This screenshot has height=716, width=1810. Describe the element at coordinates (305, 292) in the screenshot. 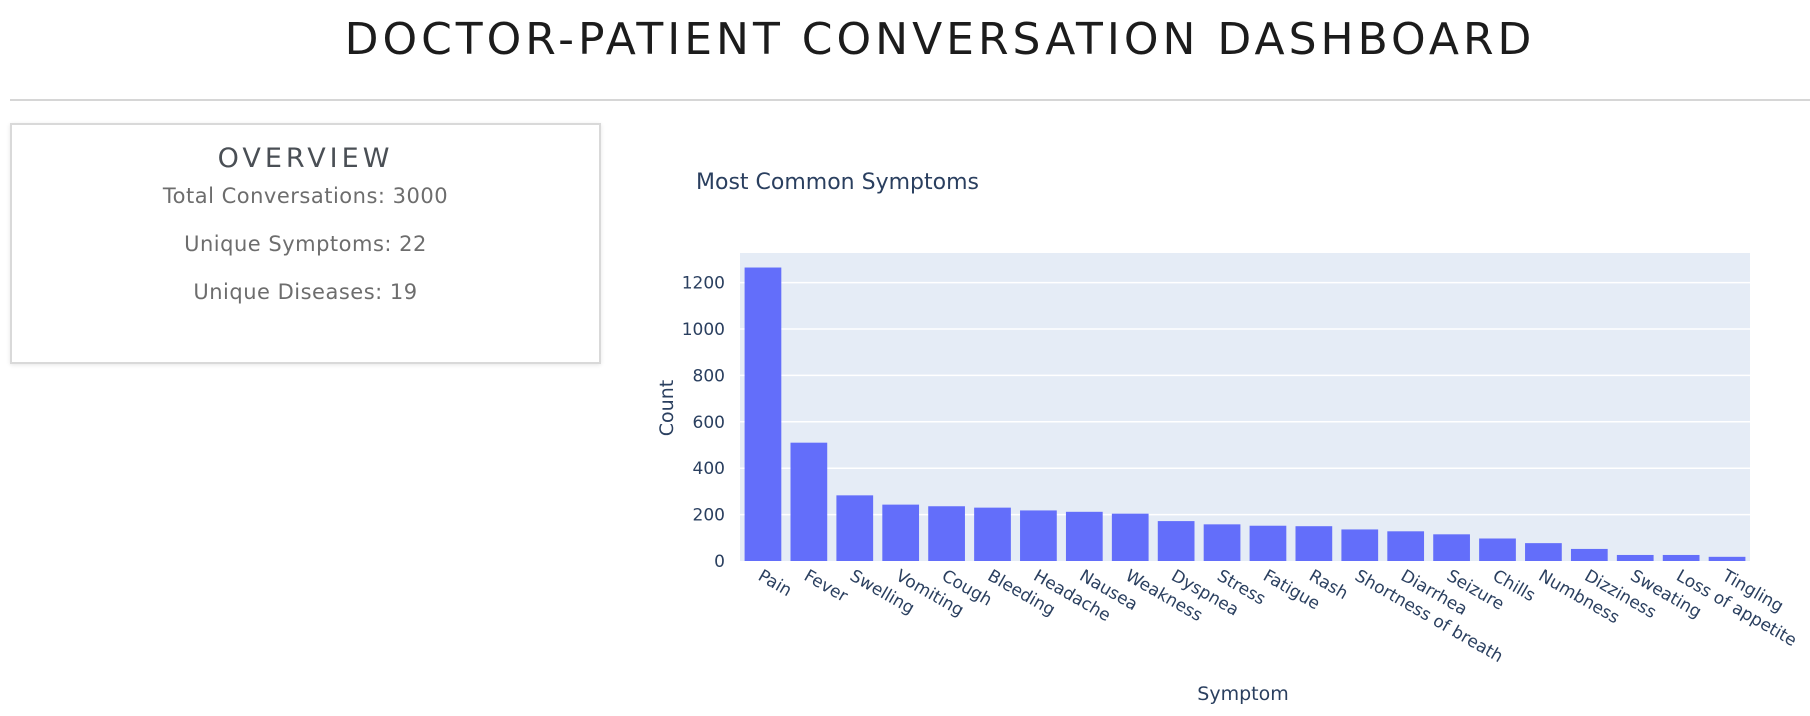

I see `unique-diseases-stat: Unique Diseases: 19` at that location.